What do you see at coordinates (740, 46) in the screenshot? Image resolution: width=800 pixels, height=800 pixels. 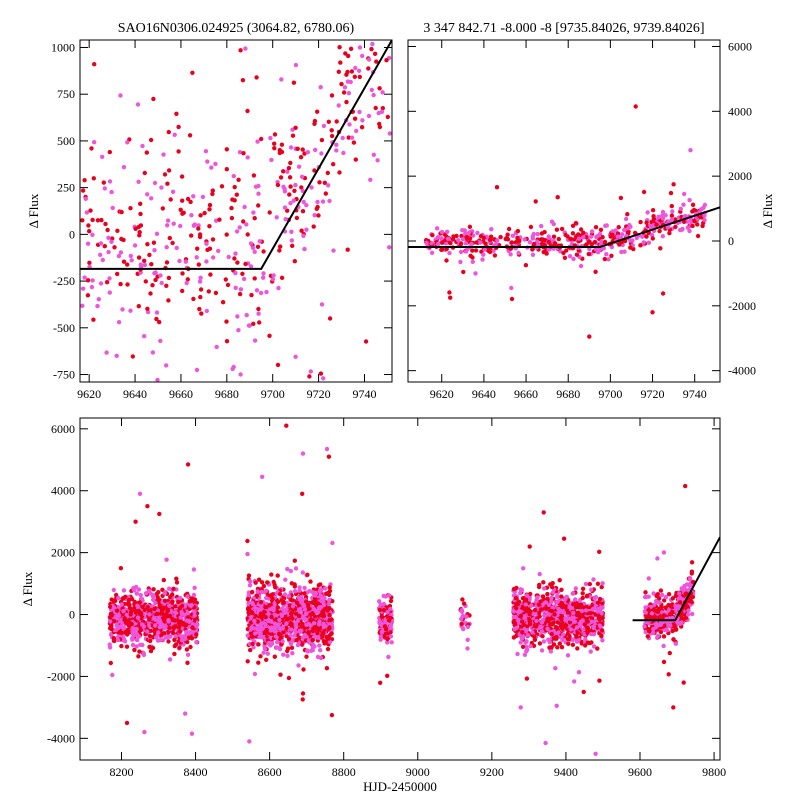 I see `y-tick-label: 6000` at bounding box center [740, 46].